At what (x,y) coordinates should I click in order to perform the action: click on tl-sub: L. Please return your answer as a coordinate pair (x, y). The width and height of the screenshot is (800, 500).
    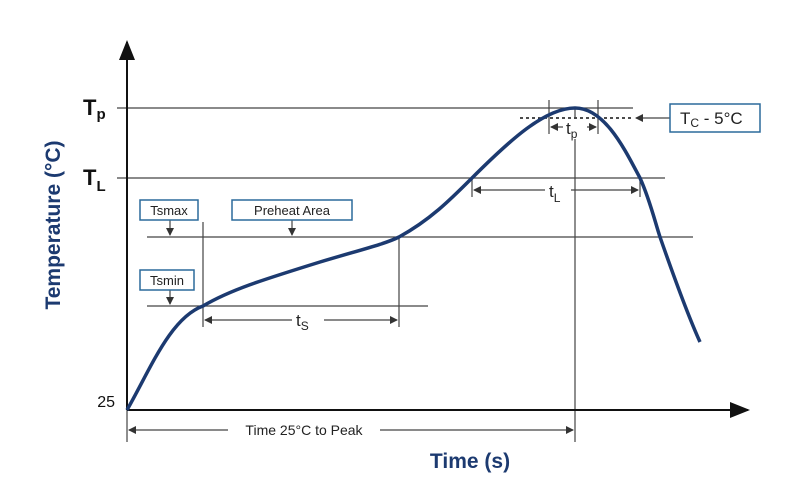
    Looking at the image, I should click on (100, 186).